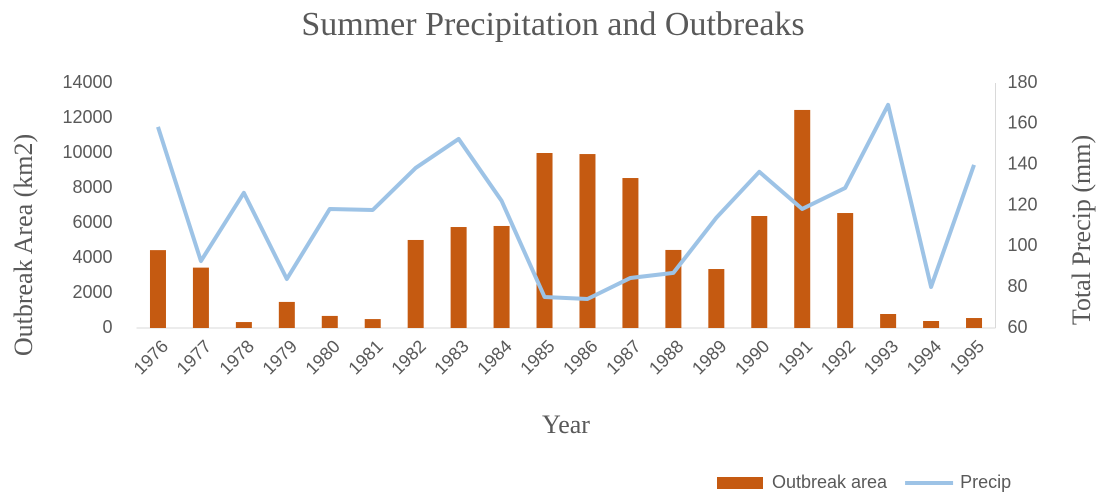  Describe the element at coordinates (580, 357) in the screenshot. I see `x-tick-label: 1986` at that location.